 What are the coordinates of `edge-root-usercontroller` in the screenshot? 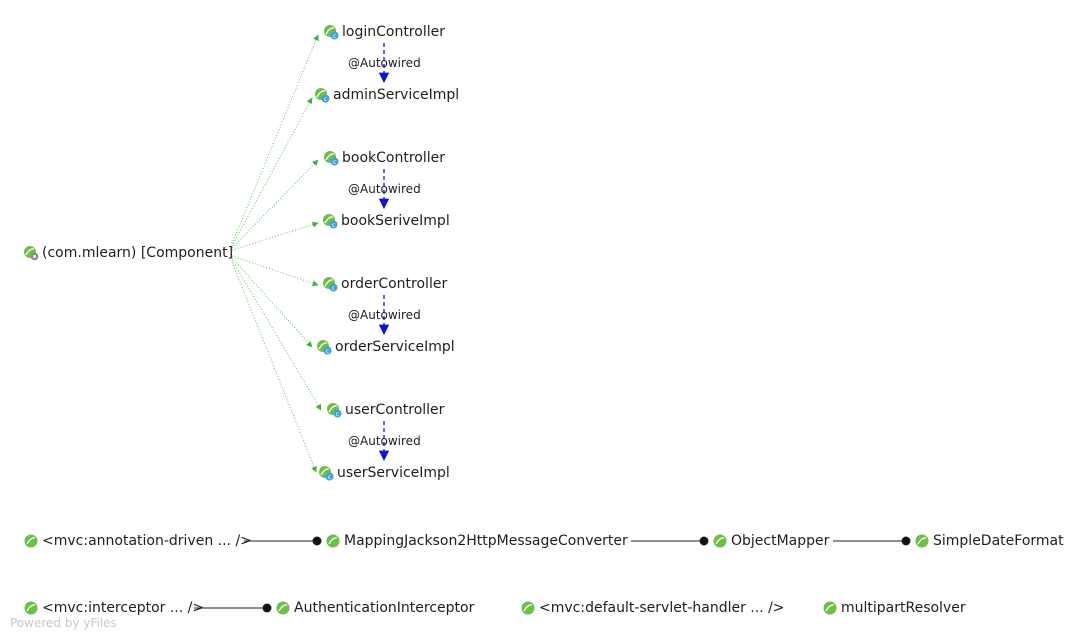 It's located at (276, 335).